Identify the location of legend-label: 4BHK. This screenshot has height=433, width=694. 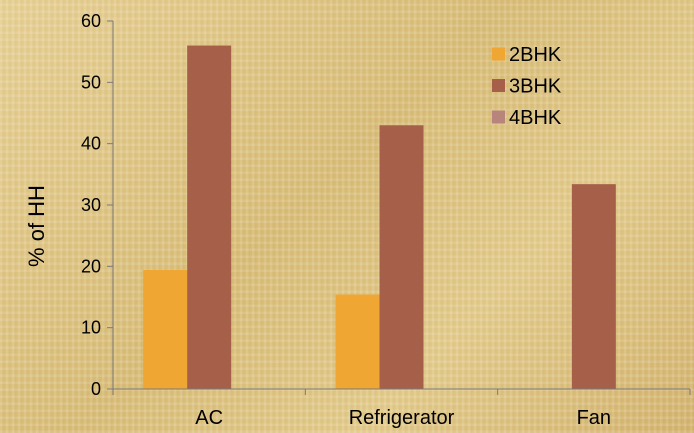
(535, 118).